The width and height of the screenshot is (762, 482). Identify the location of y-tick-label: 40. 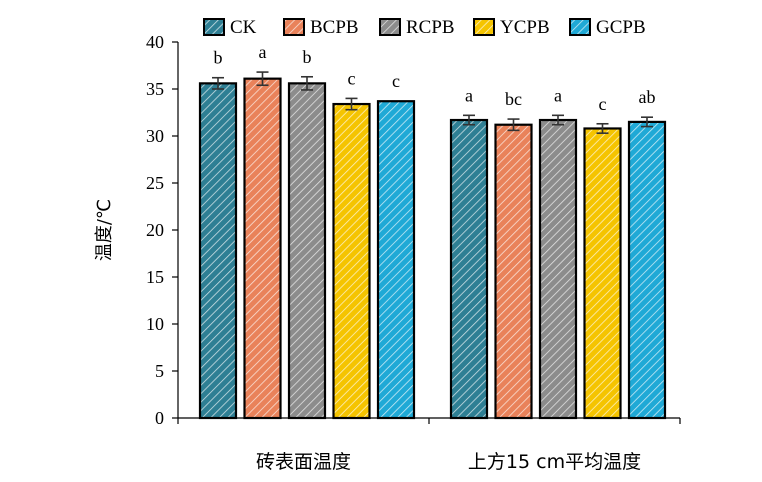
(155, 42).